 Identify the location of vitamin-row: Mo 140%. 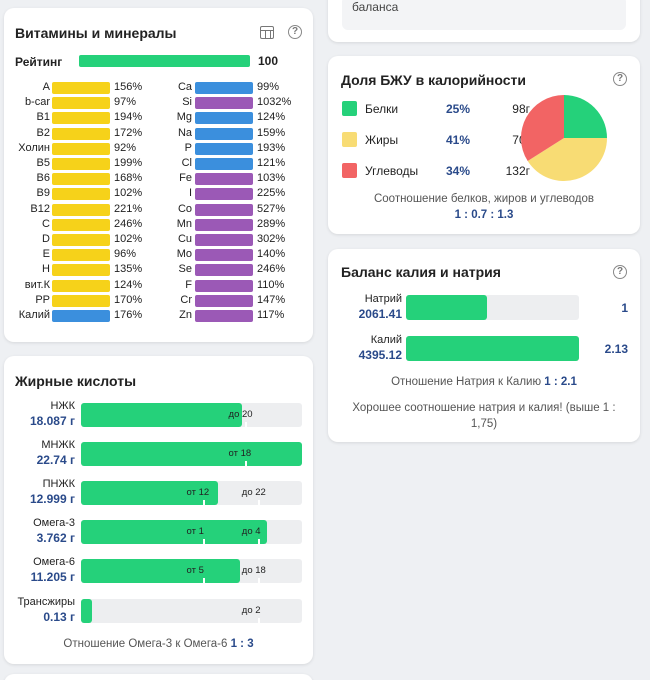
(158, 255).